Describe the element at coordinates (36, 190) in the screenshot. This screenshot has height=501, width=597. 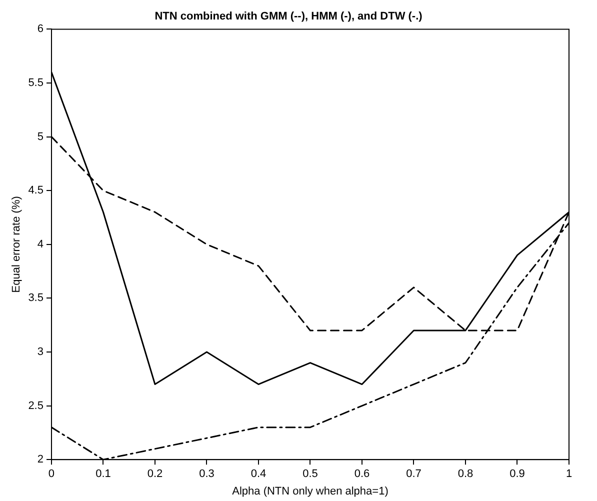
I see `y-tick-label: 4.5` at that location.